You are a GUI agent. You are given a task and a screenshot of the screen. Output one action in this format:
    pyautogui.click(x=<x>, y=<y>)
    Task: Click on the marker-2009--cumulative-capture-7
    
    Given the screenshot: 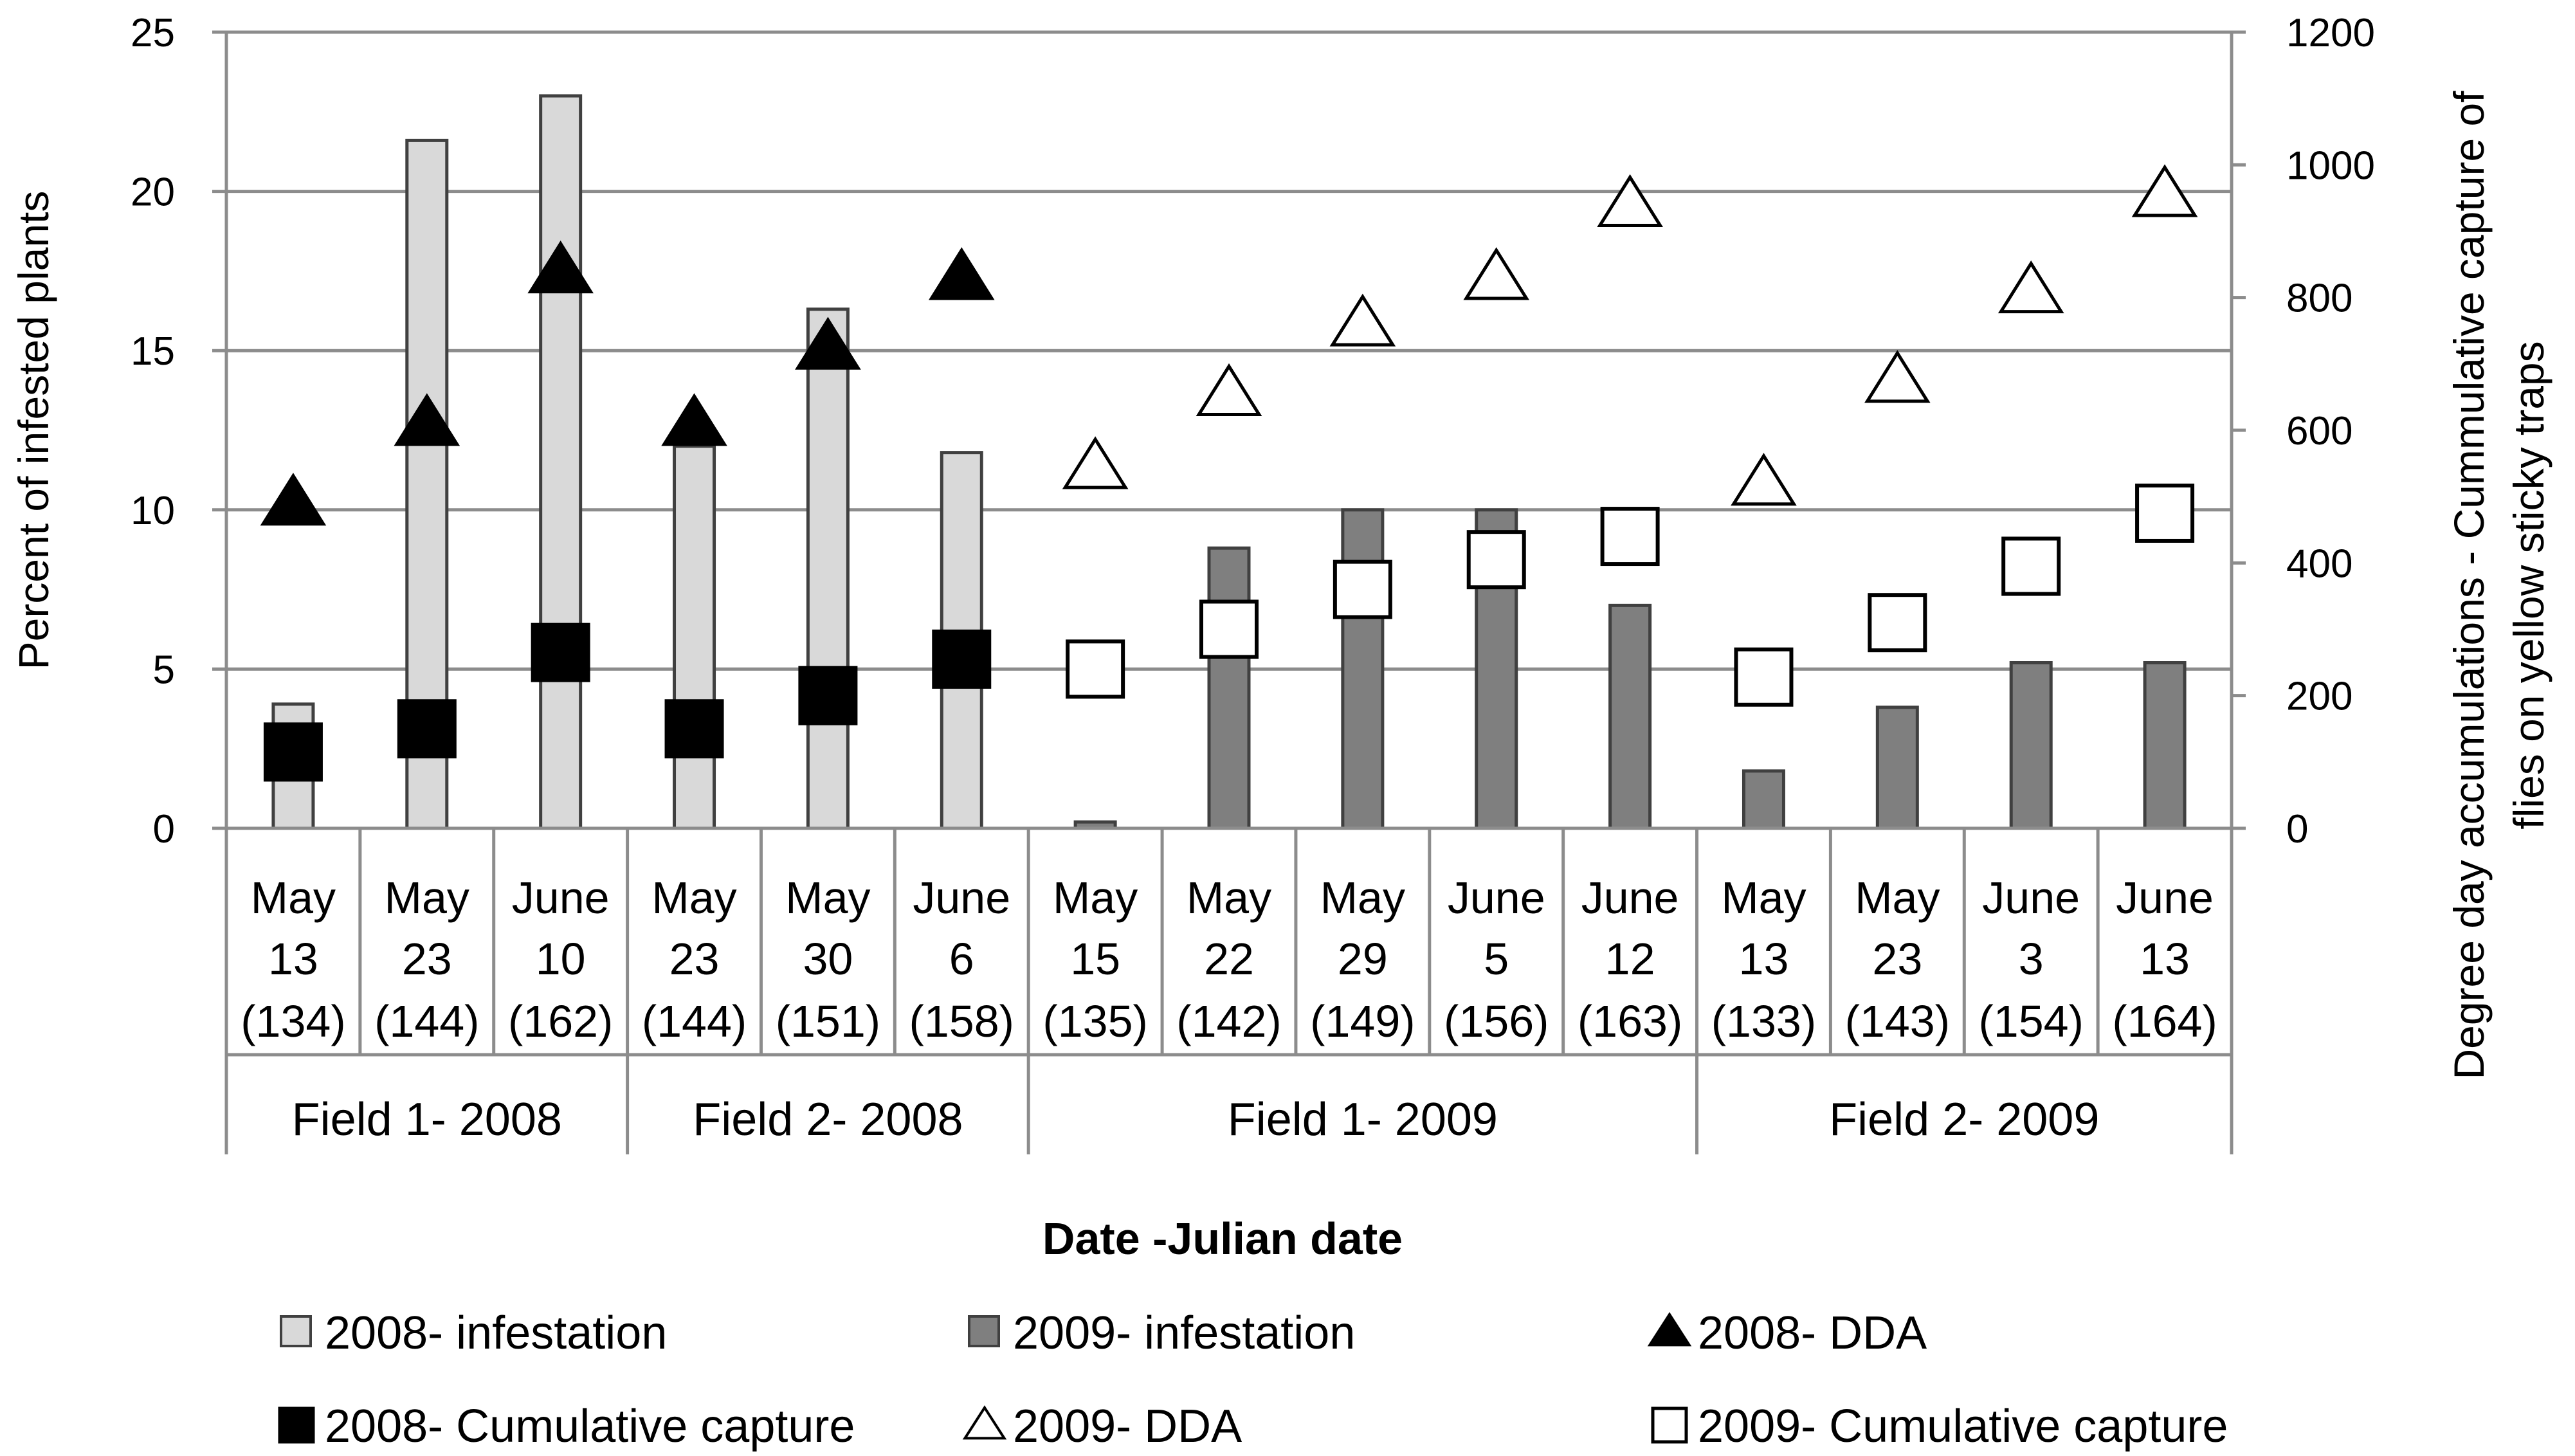 What is the action you would take?
    pyautogui.click(x=1229, y=629)
    